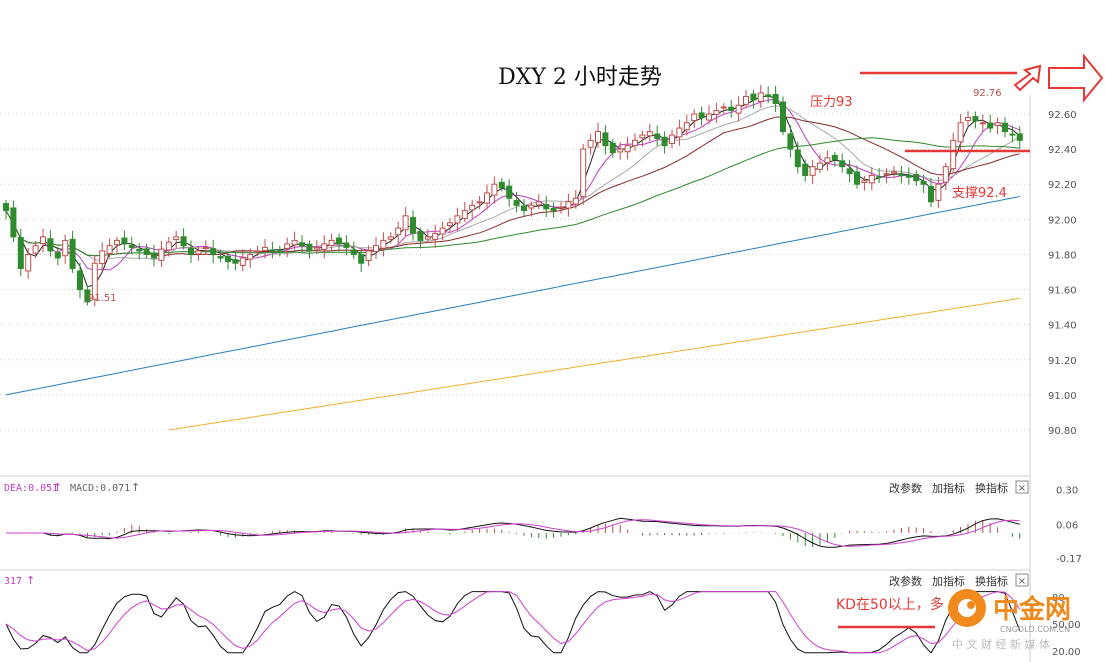 The width and height of the screenshot is (1105, 662). Describe the element at coordinates (1062, 396) in the screenshot. I see `y-tick-label: 91.00` at that location.